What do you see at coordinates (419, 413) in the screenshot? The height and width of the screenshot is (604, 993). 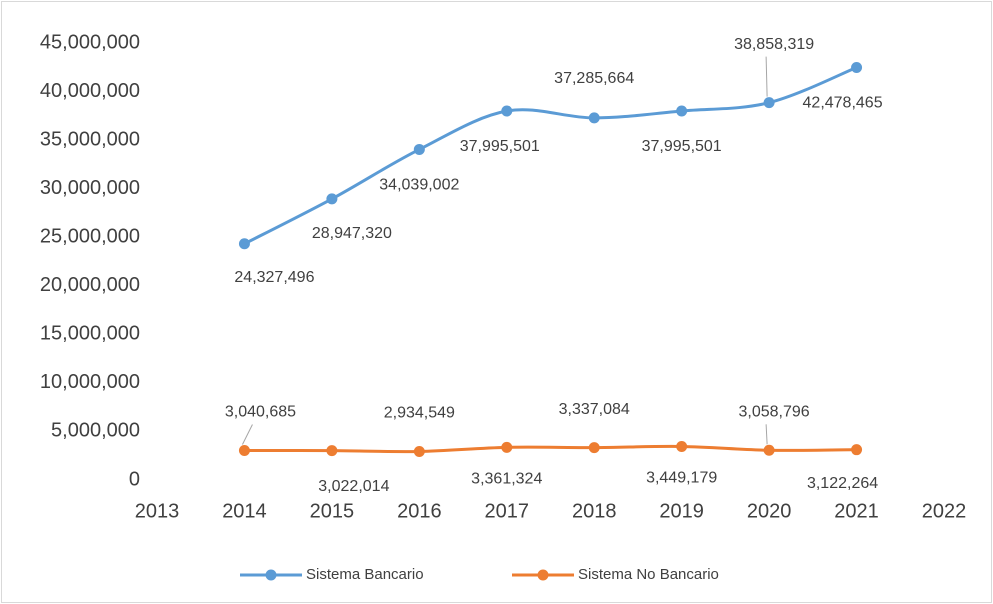 I see `data-label: 2,934,549` at bounding box center [419, 413].